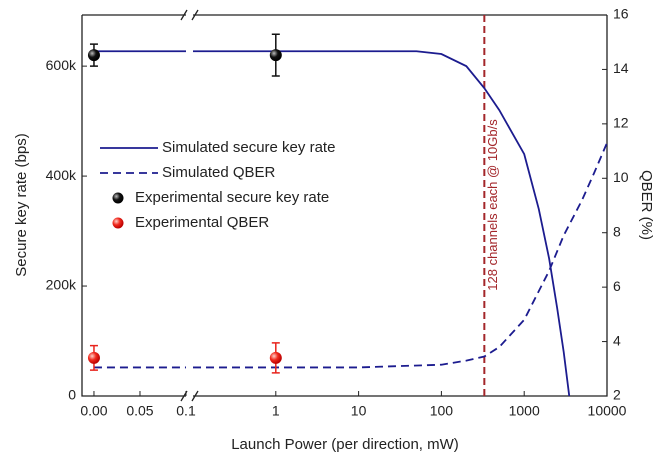  I want to click on y-tick-label: 200k, so click(61, 285).